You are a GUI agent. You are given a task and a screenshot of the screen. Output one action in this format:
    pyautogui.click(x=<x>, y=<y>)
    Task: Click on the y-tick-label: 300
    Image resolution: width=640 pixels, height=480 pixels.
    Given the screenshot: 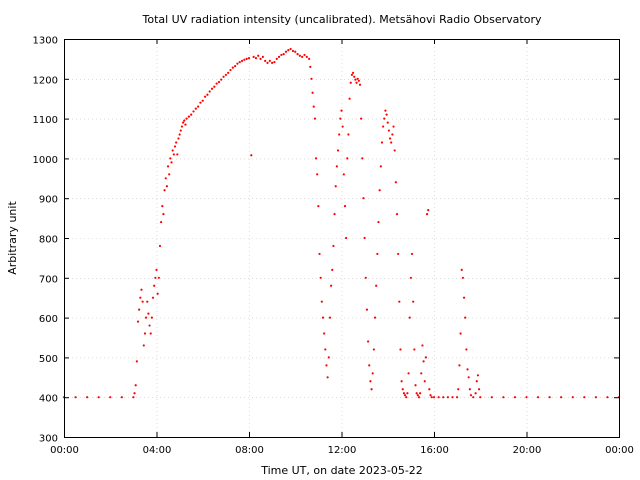 What is the action you would take?
    pyautogui.click(x=48, y=439)
    